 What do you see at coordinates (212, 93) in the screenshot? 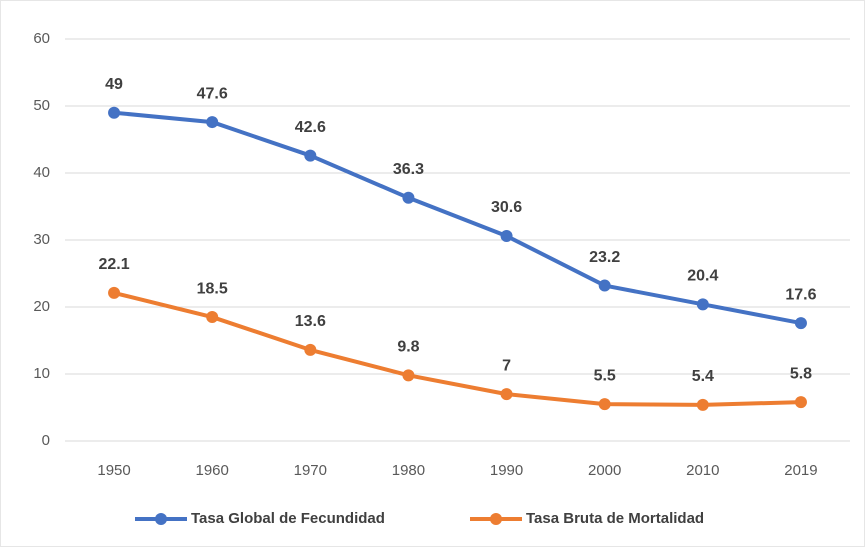
I see `data-label: 47.6` at bounding box center [212, 93].